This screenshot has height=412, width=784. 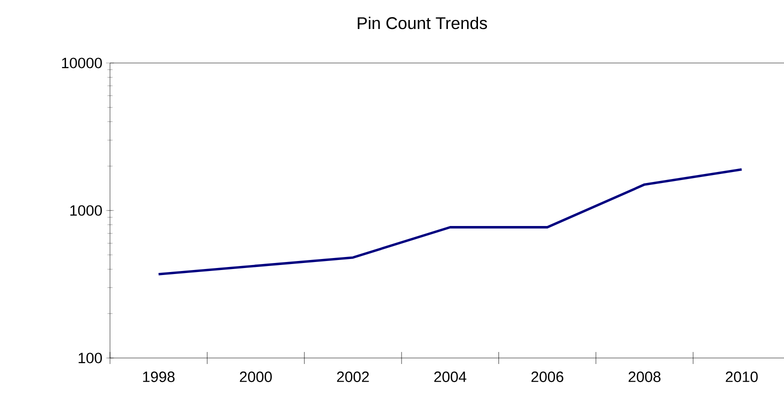 What do you see at coordinates (353, 376) in the screenshot?
I see `x-tick-label: 2002` at bounding box center [353, 376].